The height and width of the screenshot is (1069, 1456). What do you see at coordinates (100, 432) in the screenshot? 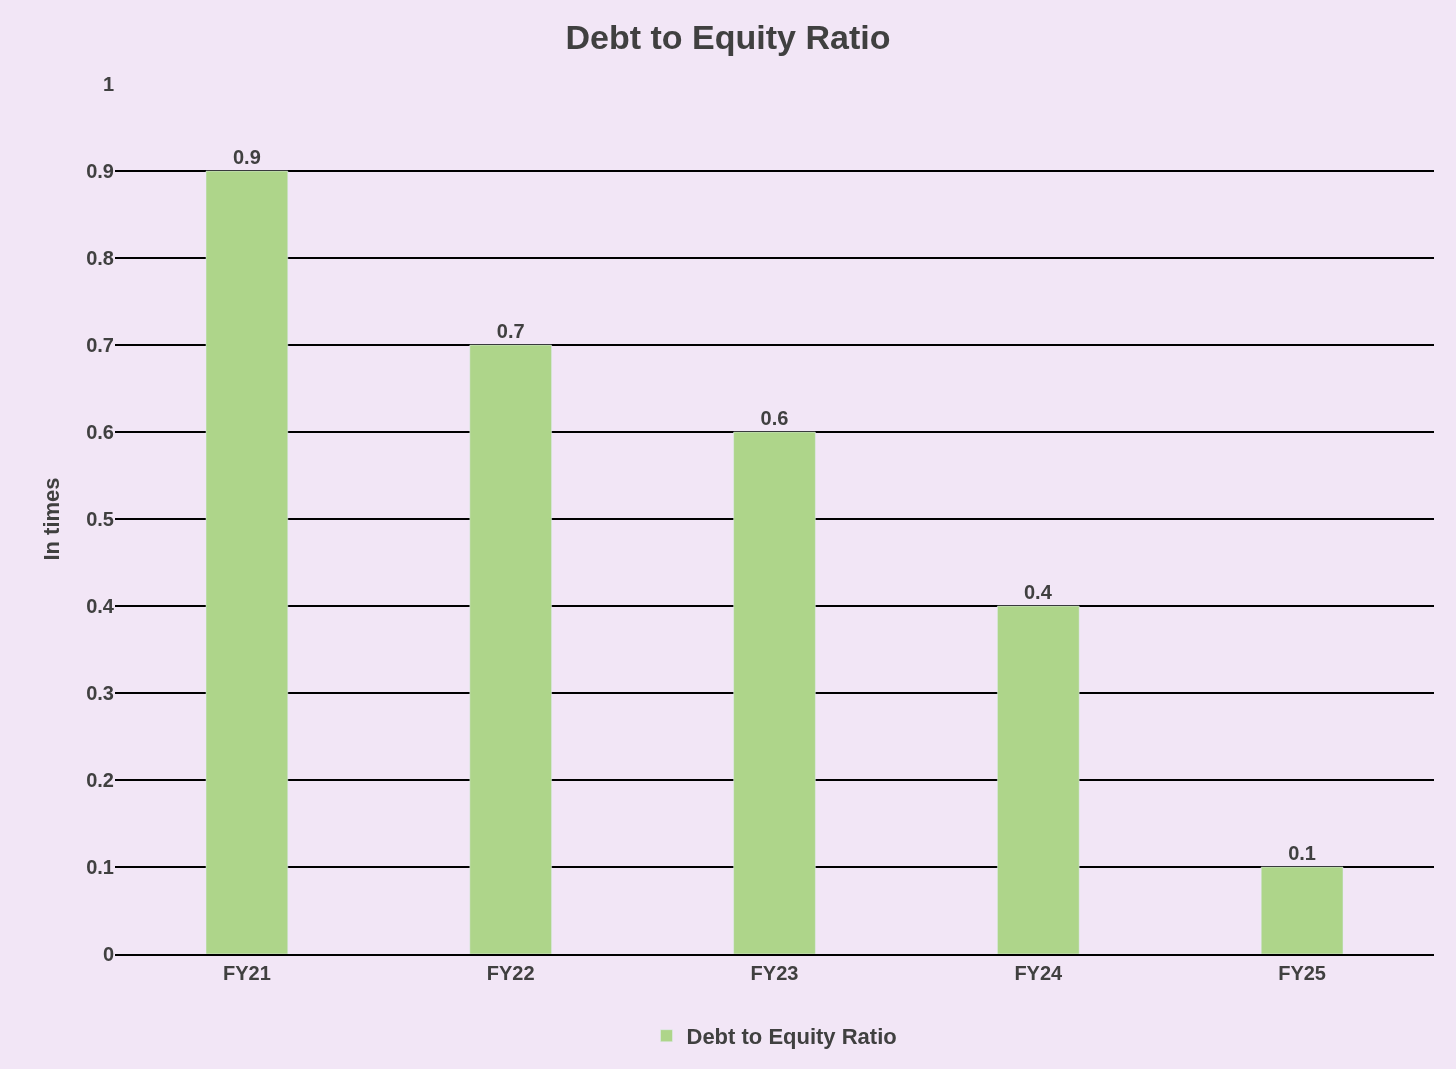
I see `y-tick-label: 0.6` at bounding box center [100, 432].